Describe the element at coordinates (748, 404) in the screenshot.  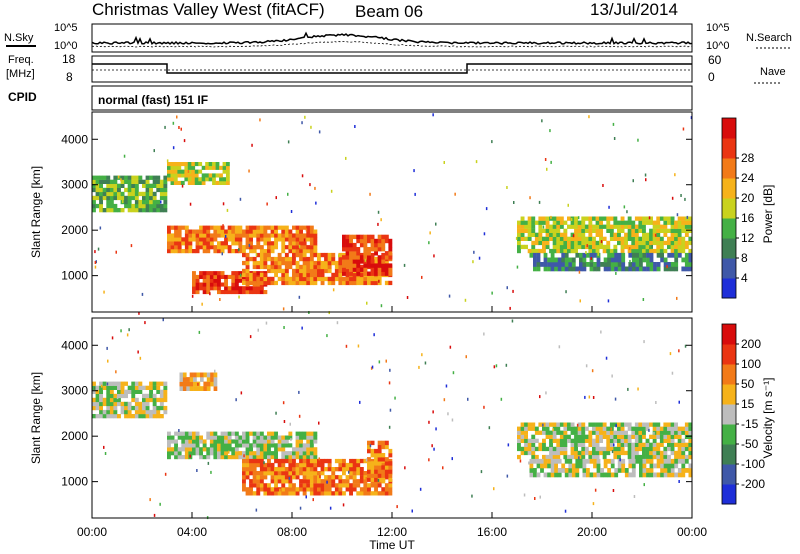
I see `velocity-colorbar-tick-label: 15` at that location.